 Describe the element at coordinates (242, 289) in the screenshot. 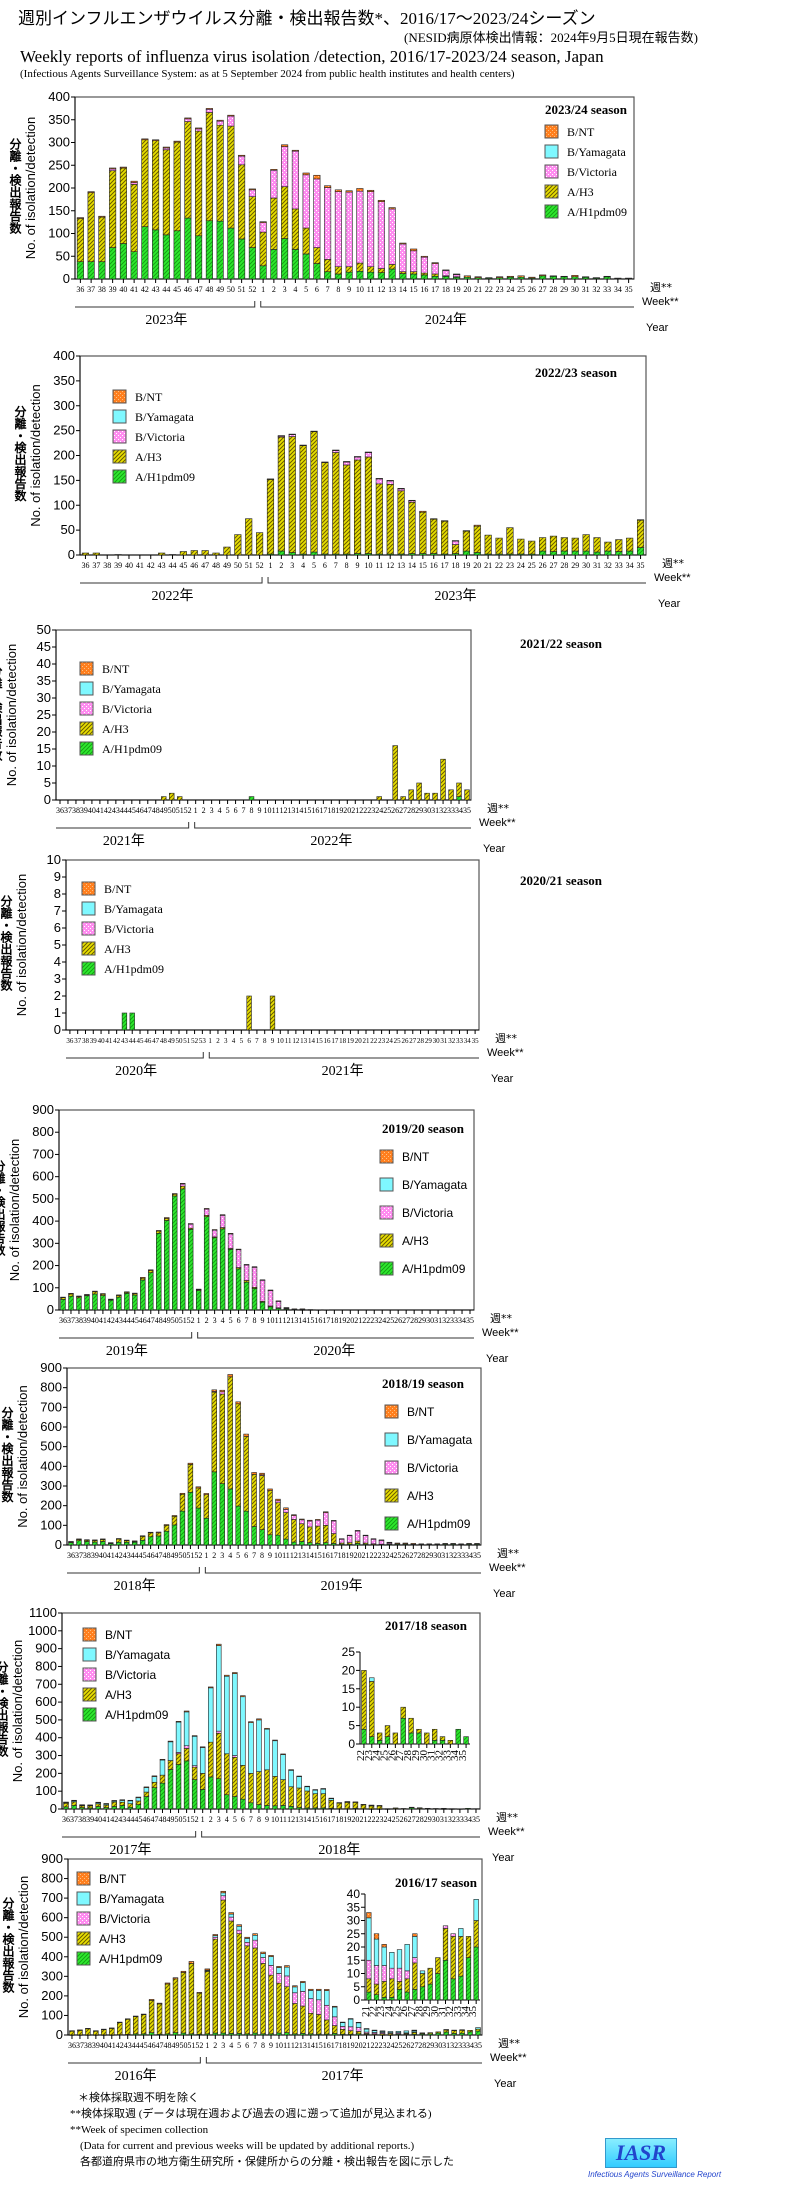

I see `x-tick-label: 51` at that location.